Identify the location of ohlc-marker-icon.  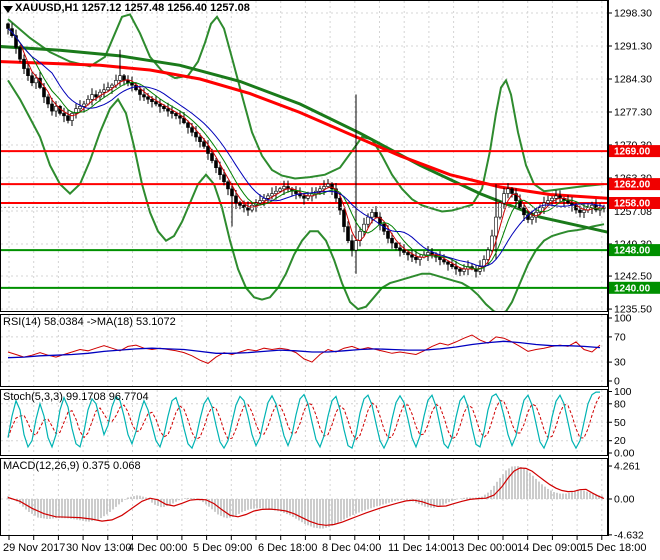
(8, 9).